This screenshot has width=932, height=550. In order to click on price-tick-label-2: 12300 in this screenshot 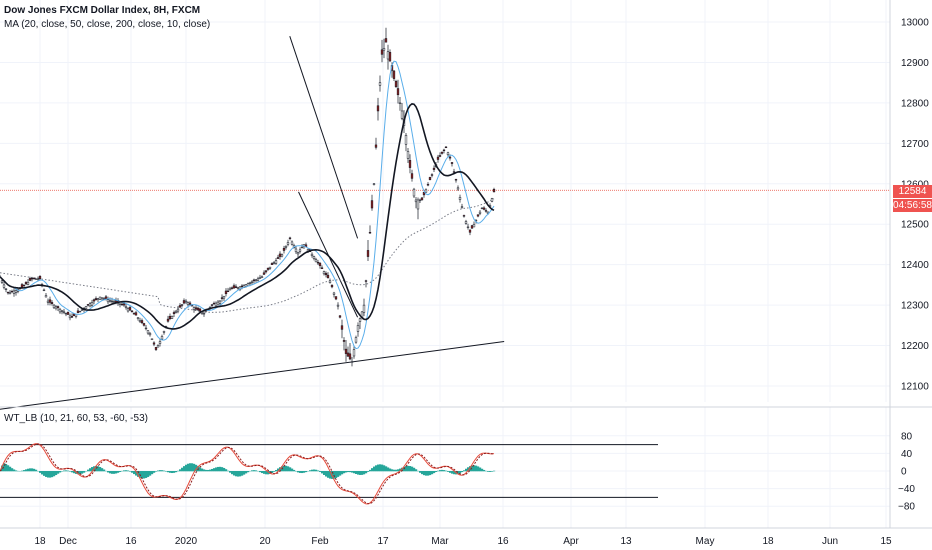, I will do `click(915, 306)`.